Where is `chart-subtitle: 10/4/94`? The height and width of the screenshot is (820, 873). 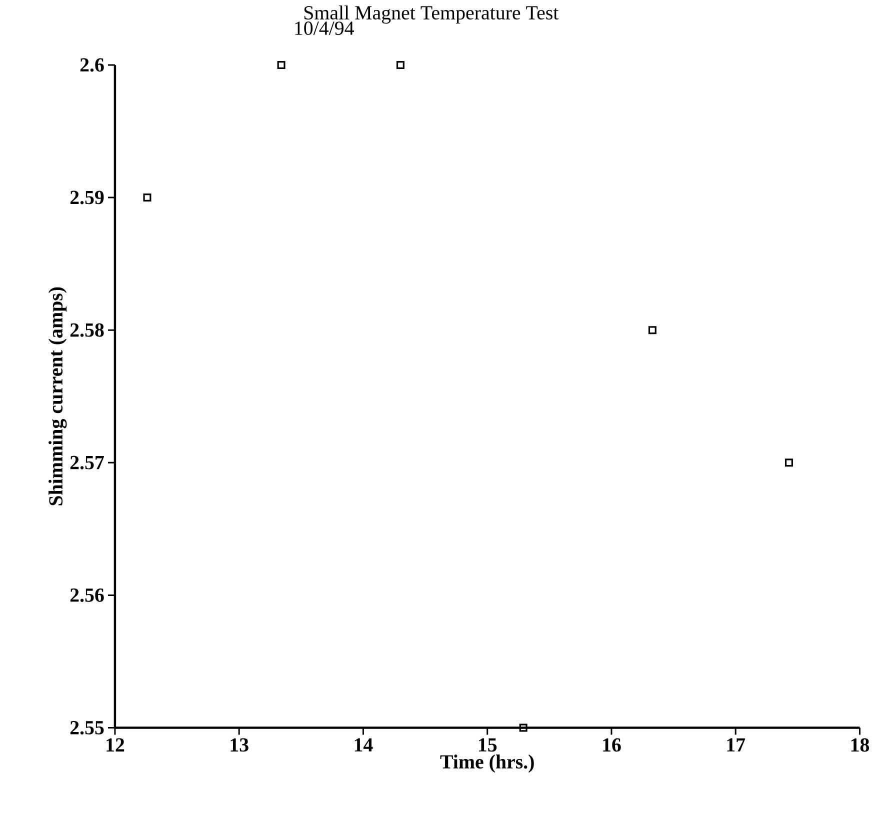 chart-subtitle: 10/4/94 is located at coordinates (324, 29).